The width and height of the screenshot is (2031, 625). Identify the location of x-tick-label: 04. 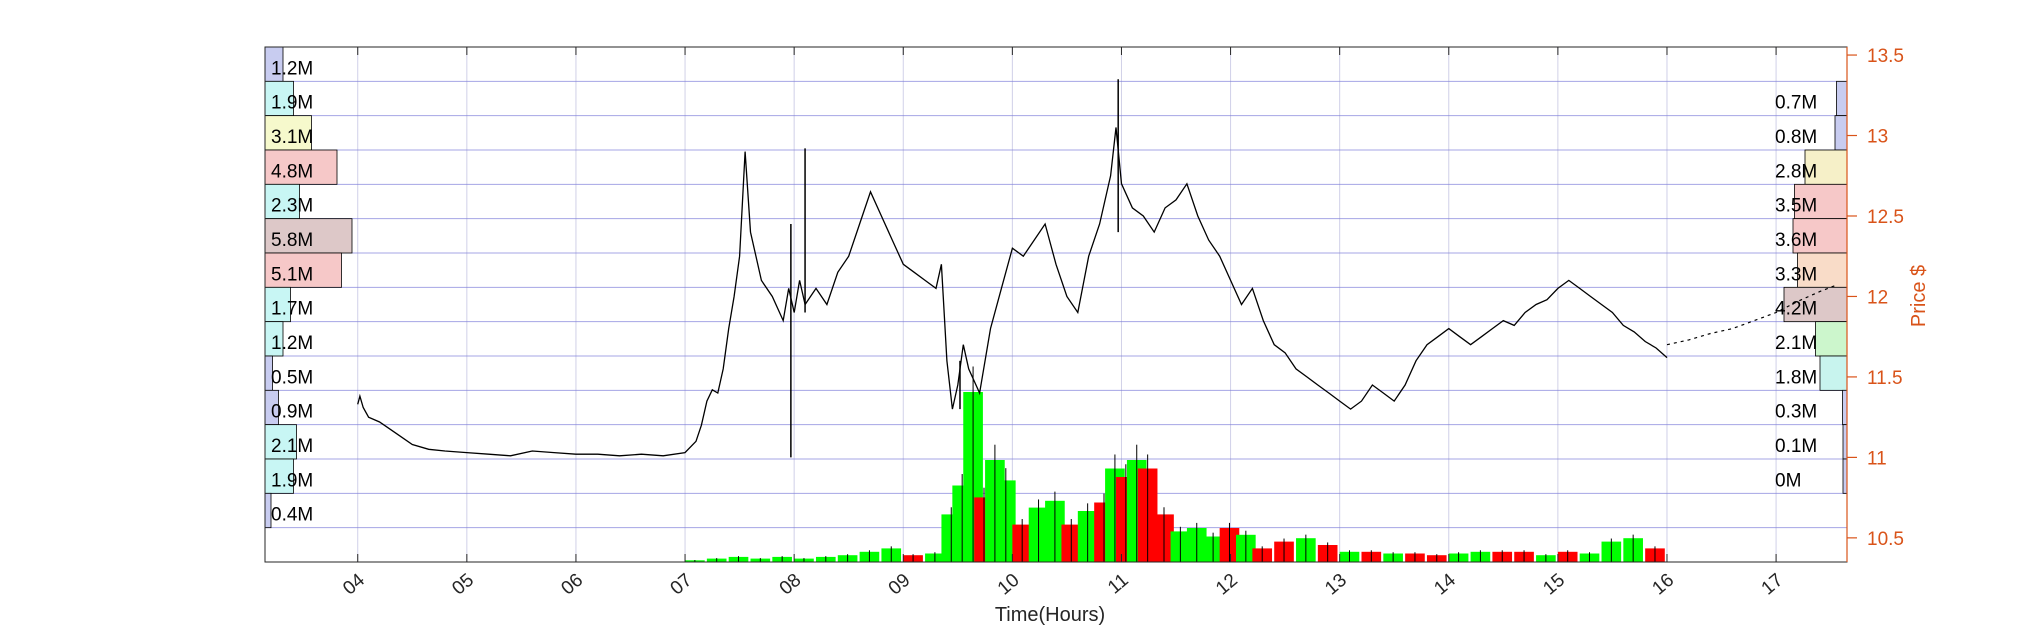
(354, 584).